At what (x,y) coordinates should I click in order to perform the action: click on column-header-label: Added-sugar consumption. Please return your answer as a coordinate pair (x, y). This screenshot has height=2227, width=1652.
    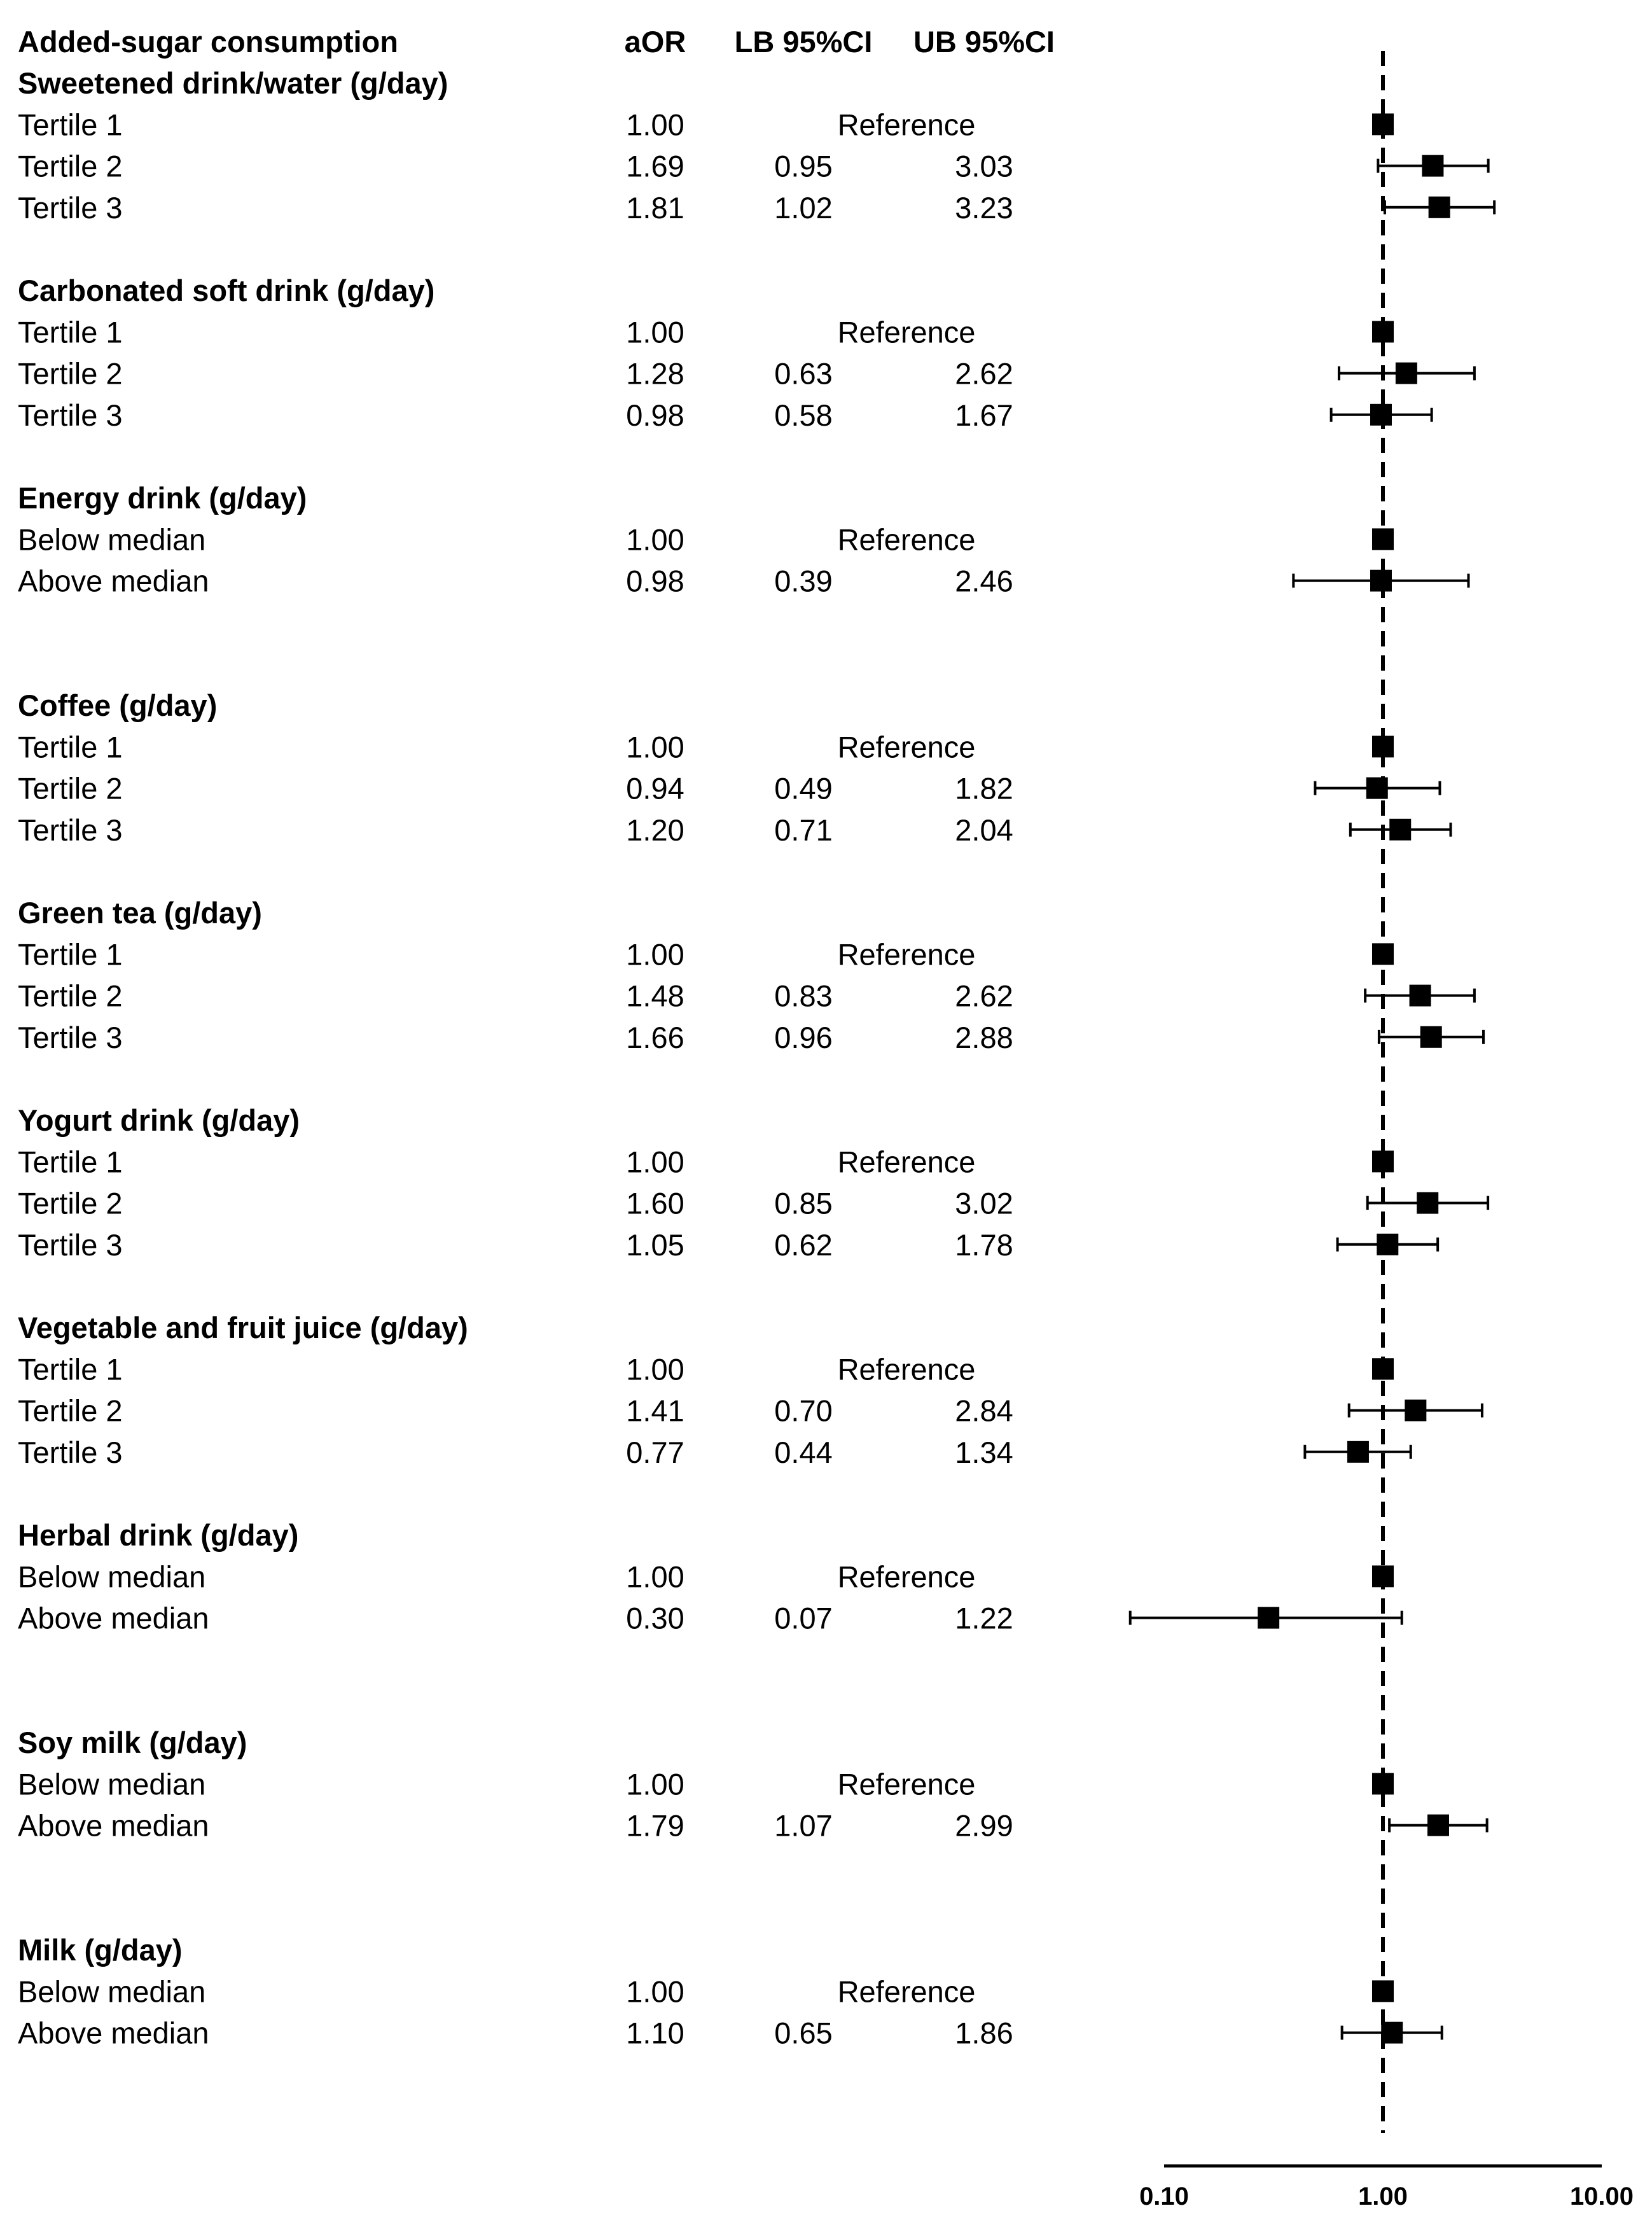
    Looking at the image, I should click on (208, 42).